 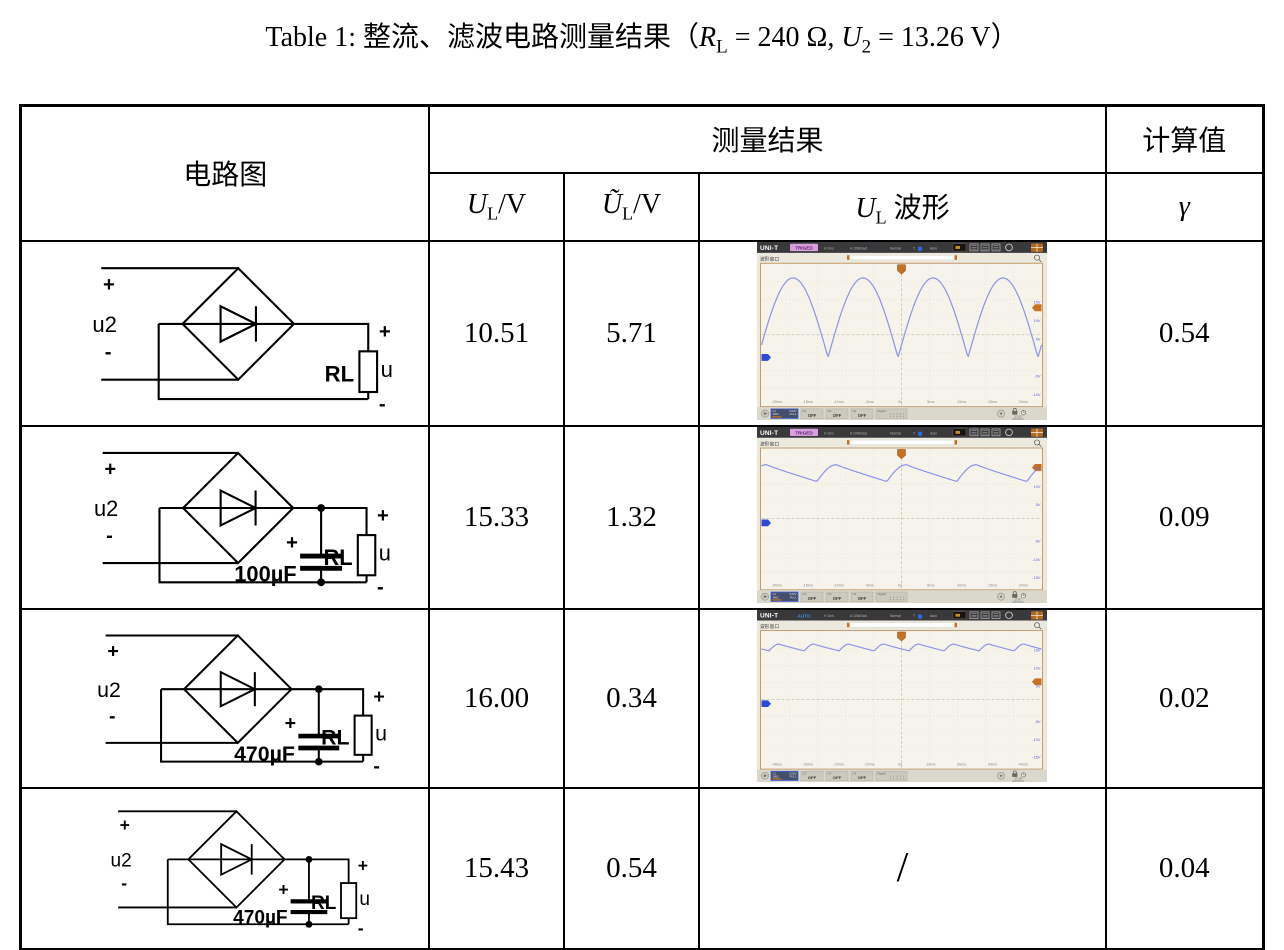 What do you see at coordinates (1184, 139) in the screenshot?
I see `header-calculated: 计算值` at bounding box center [1184, 139].